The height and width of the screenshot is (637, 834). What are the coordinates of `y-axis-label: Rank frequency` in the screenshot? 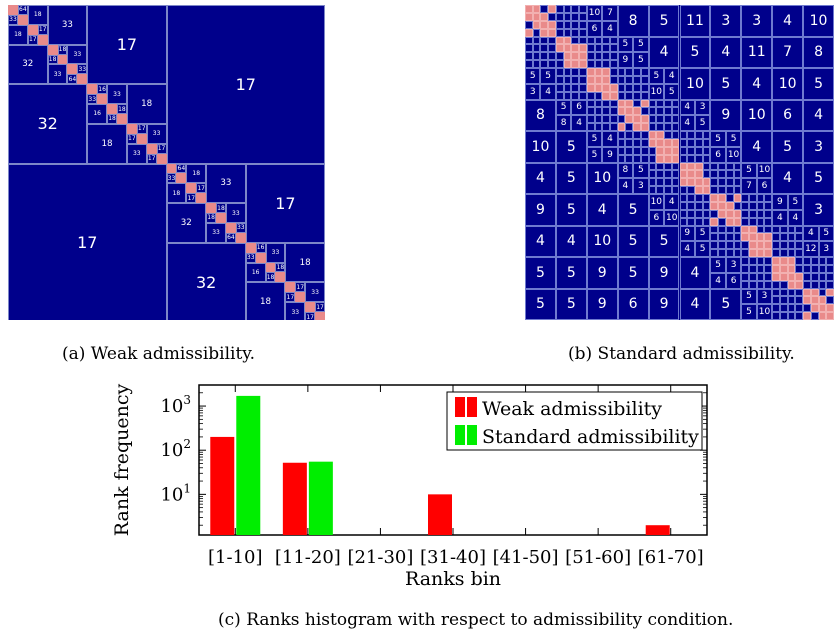 It's located at (122, 460).